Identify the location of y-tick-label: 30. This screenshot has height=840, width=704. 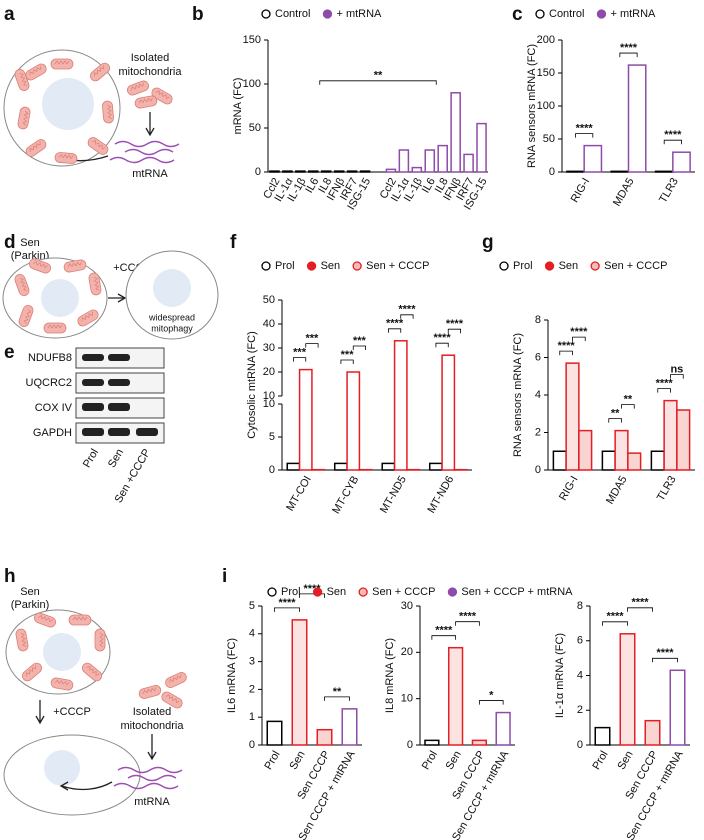
(407, 606).